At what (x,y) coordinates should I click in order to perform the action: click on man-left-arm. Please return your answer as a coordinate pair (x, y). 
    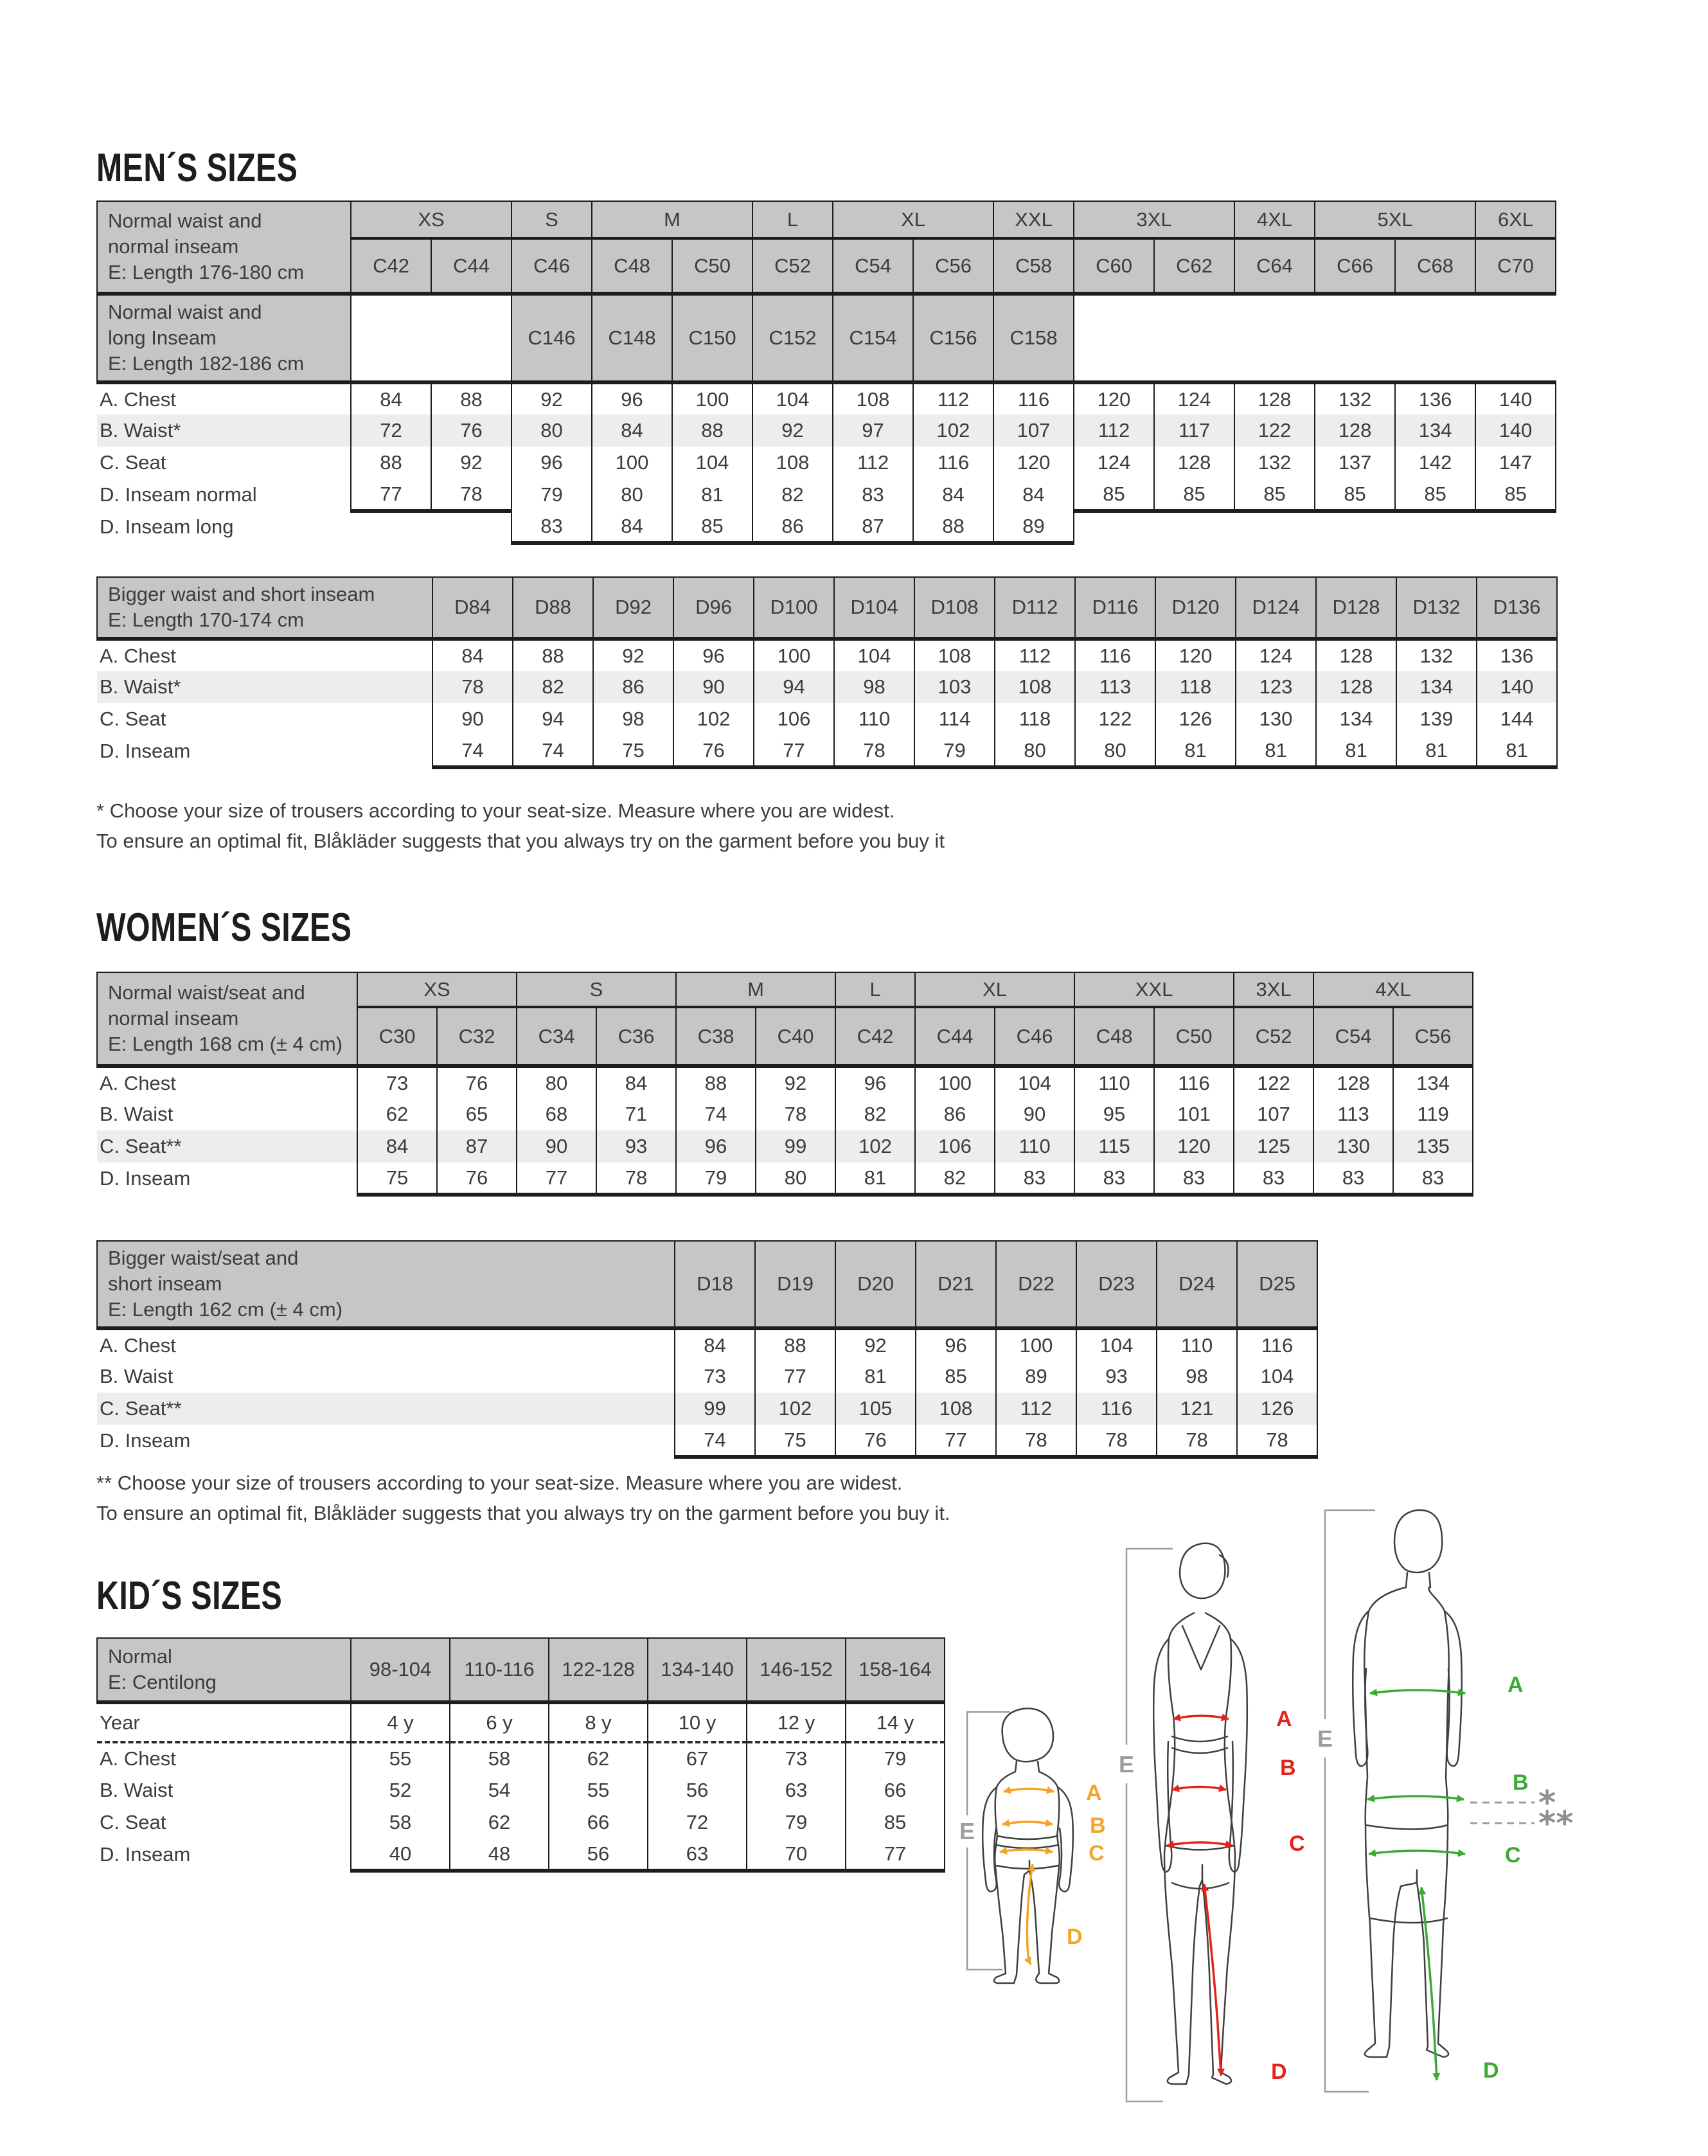
    Looking at the image, I should click on (1361, 1688).